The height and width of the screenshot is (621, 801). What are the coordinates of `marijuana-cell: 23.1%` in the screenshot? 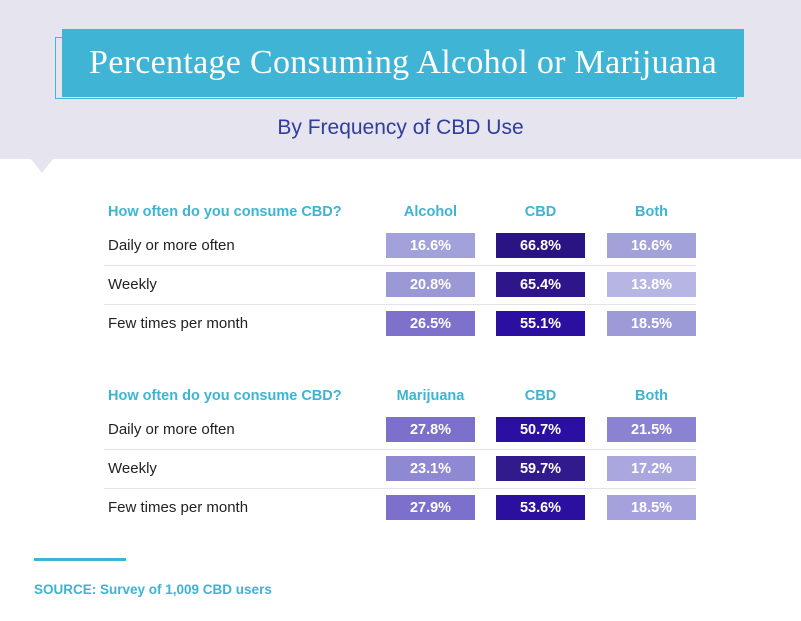 It's located at (430, 468).